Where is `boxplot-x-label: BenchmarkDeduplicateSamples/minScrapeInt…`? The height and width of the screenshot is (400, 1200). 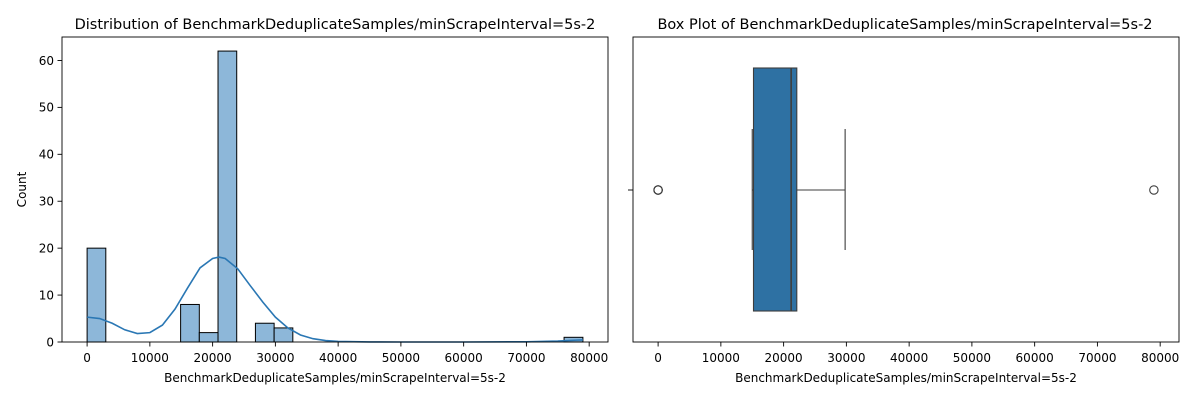 boxplot-x-label: BenchmarkDeduplicateSamples/minScrapeInt… is located at coordinates (906, 378).